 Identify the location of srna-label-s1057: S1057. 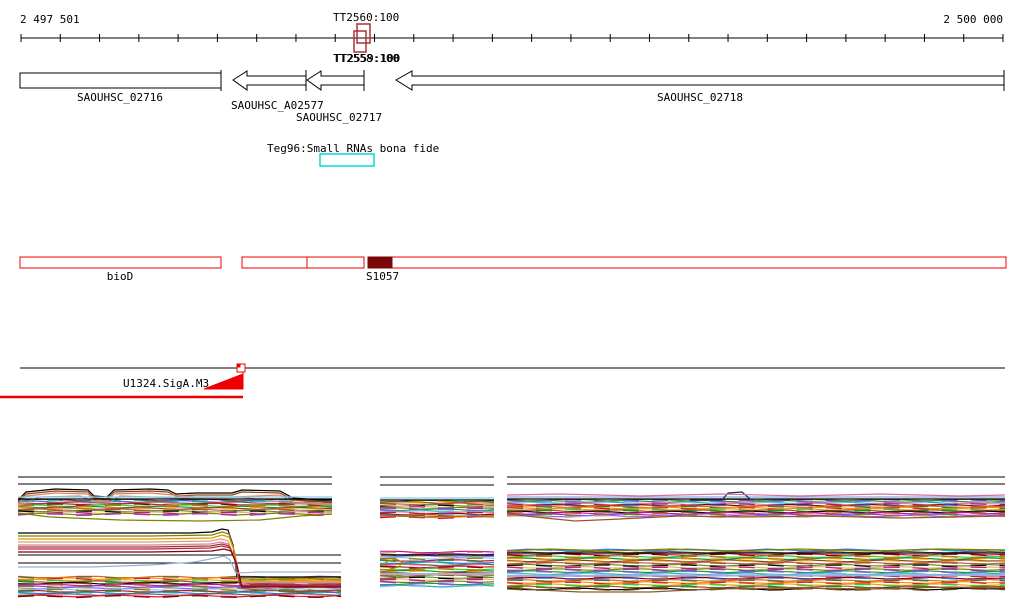
(383, 276).